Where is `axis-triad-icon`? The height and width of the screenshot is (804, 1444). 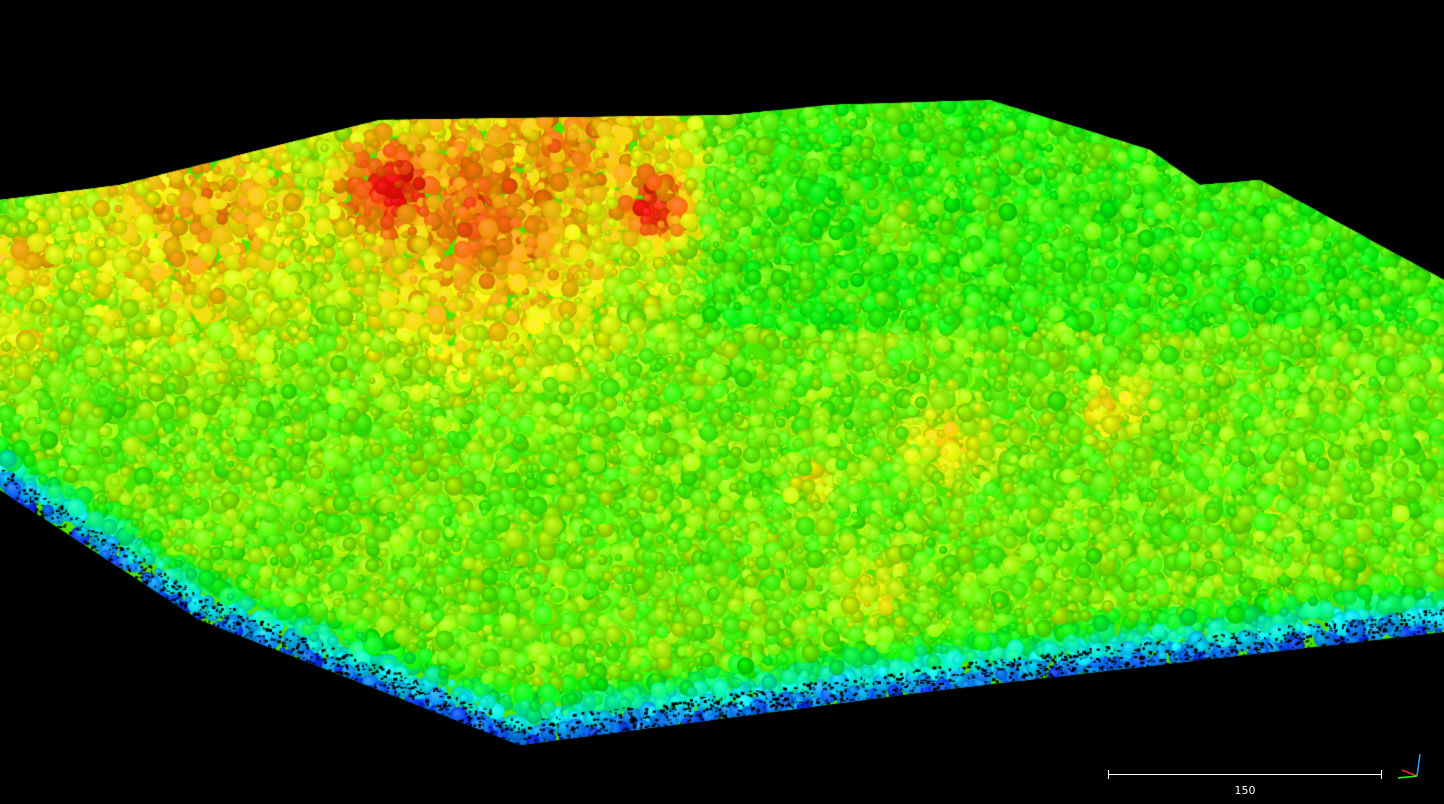 axis-triad-icon is located at coordinates (1409, 766).